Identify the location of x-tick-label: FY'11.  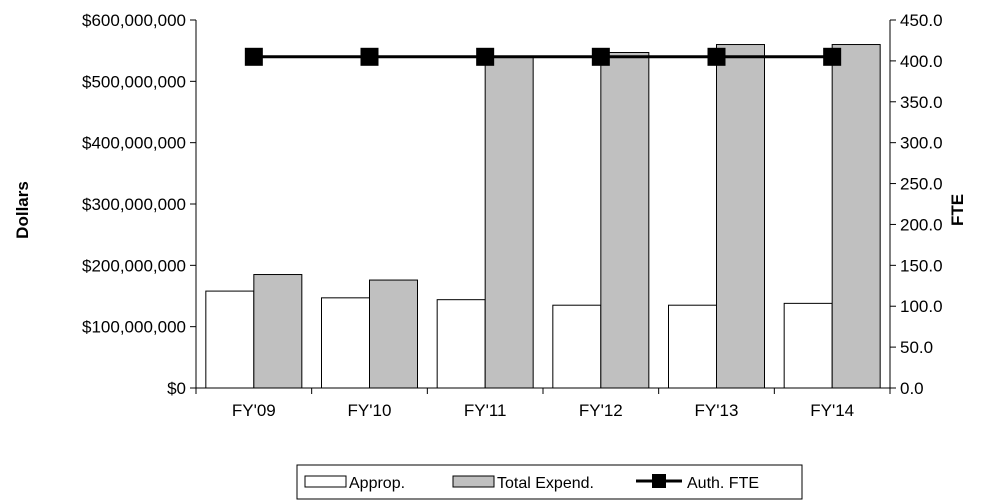
(485, 410).